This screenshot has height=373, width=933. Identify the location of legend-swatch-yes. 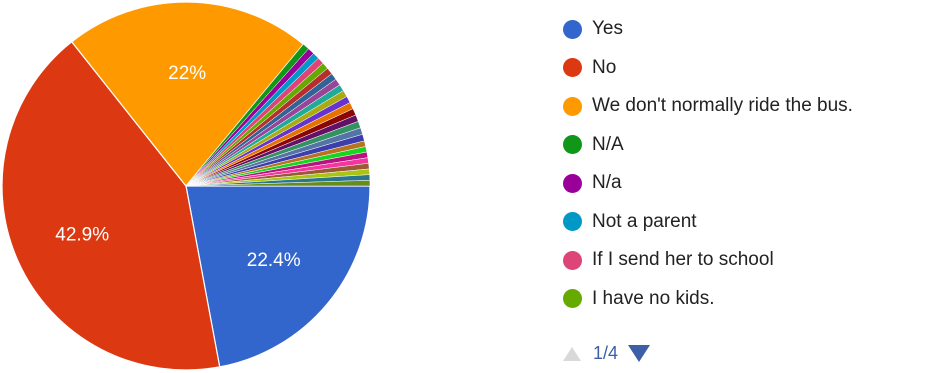
(572, 29).